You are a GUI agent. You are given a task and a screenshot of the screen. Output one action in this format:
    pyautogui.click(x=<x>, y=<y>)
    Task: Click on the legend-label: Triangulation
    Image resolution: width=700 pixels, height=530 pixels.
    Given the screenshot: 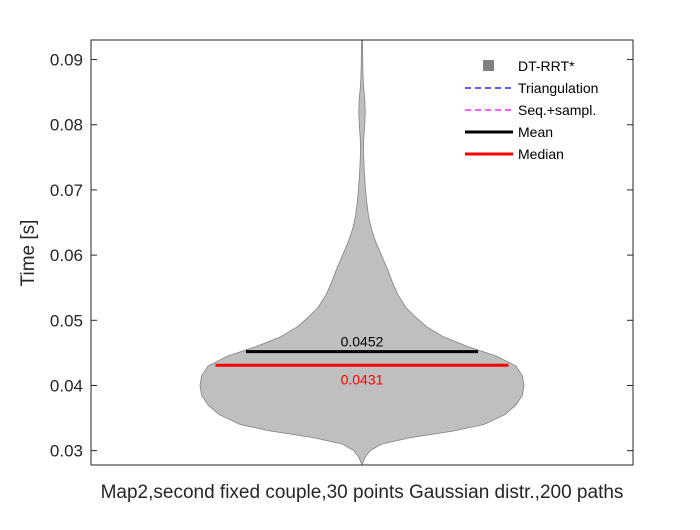 What is the action you would take?
    pyautogui.click(x=558, y=88)
    